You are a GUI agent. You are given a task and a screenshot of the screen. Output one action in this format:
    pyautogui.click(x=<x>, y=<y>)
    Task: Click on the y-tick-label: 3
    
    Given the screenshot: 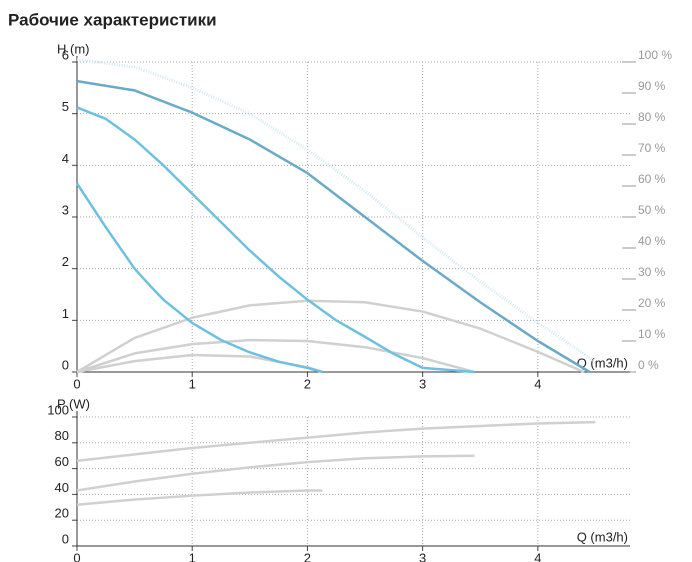 What is the action you would take?
    pyautogui.click(x=65, y=209)
    